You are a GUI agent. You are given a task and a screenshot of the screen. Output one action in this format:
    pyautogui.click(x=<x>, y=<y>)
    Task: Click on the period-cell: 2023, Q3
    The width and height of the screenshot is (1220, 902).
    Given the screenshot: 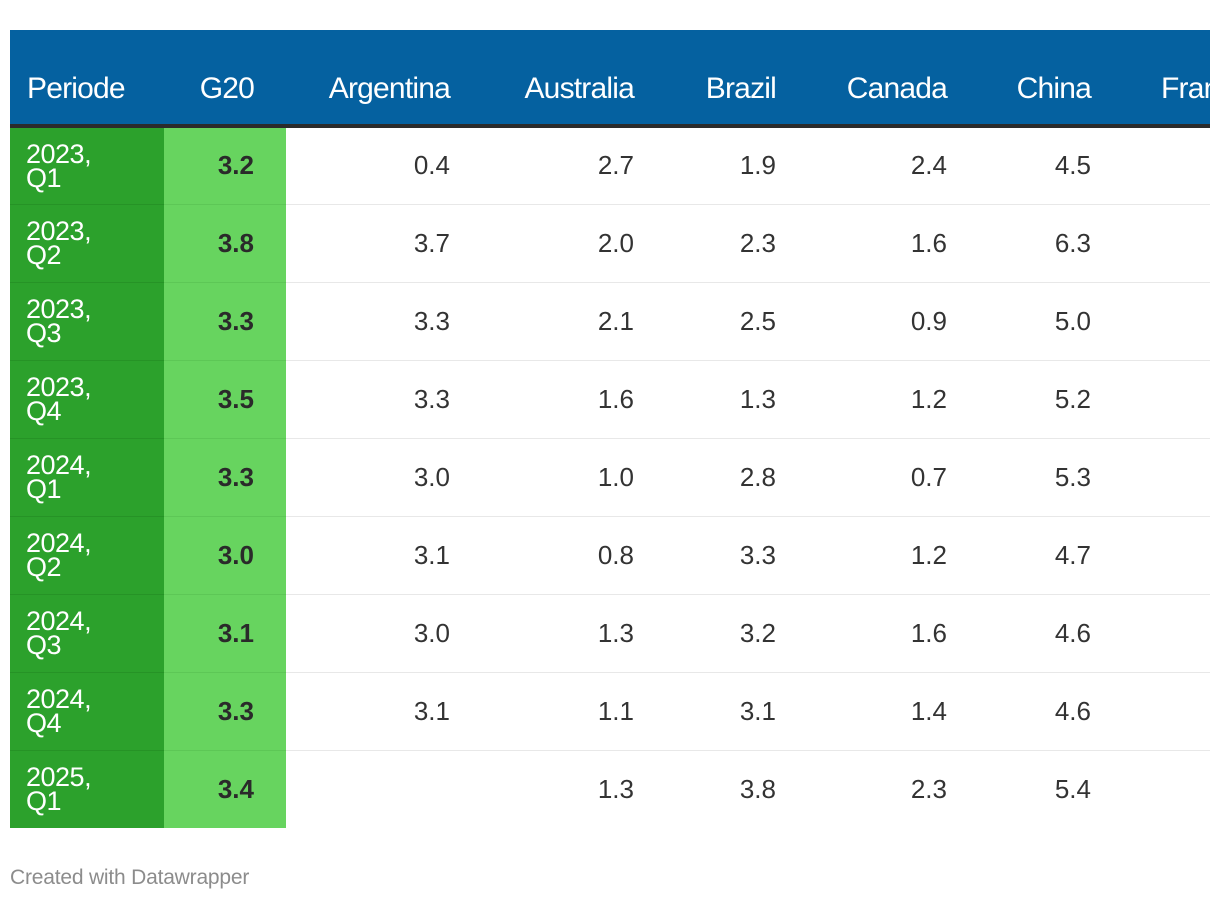 What is the action you would take?
    pyautogui.click(x=87, y=321)
    